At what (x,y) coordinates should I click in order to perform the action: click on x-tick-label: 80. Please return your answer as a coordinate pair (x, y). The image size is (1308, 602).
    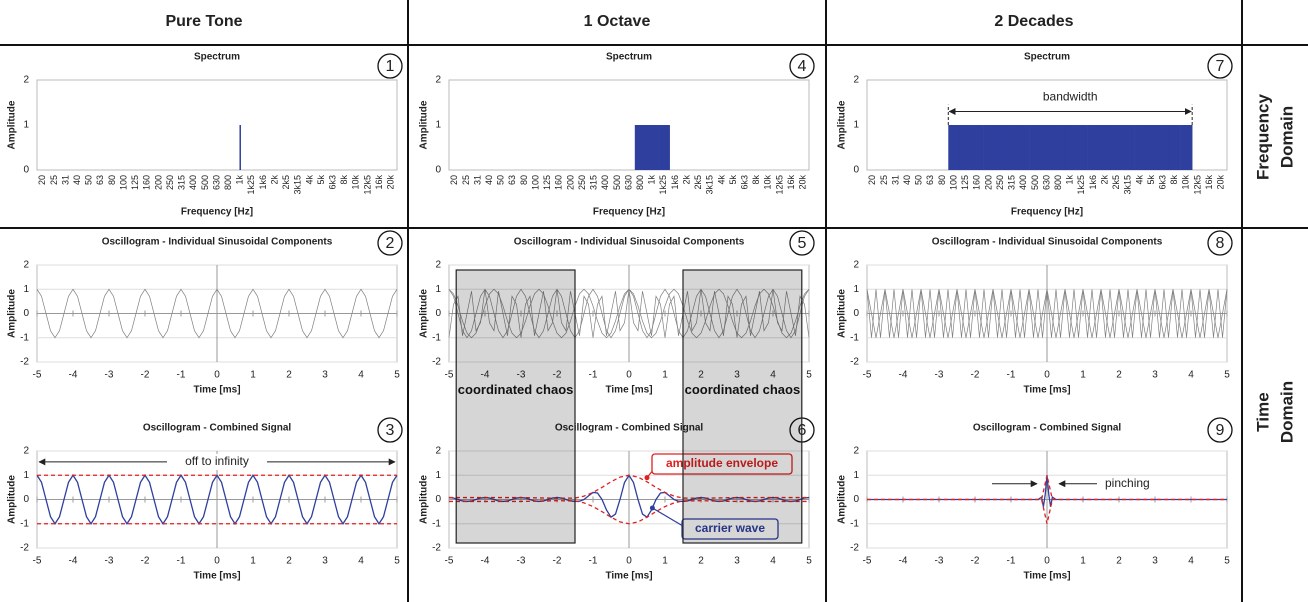
    Looking at the image, I should click on (942, 180).